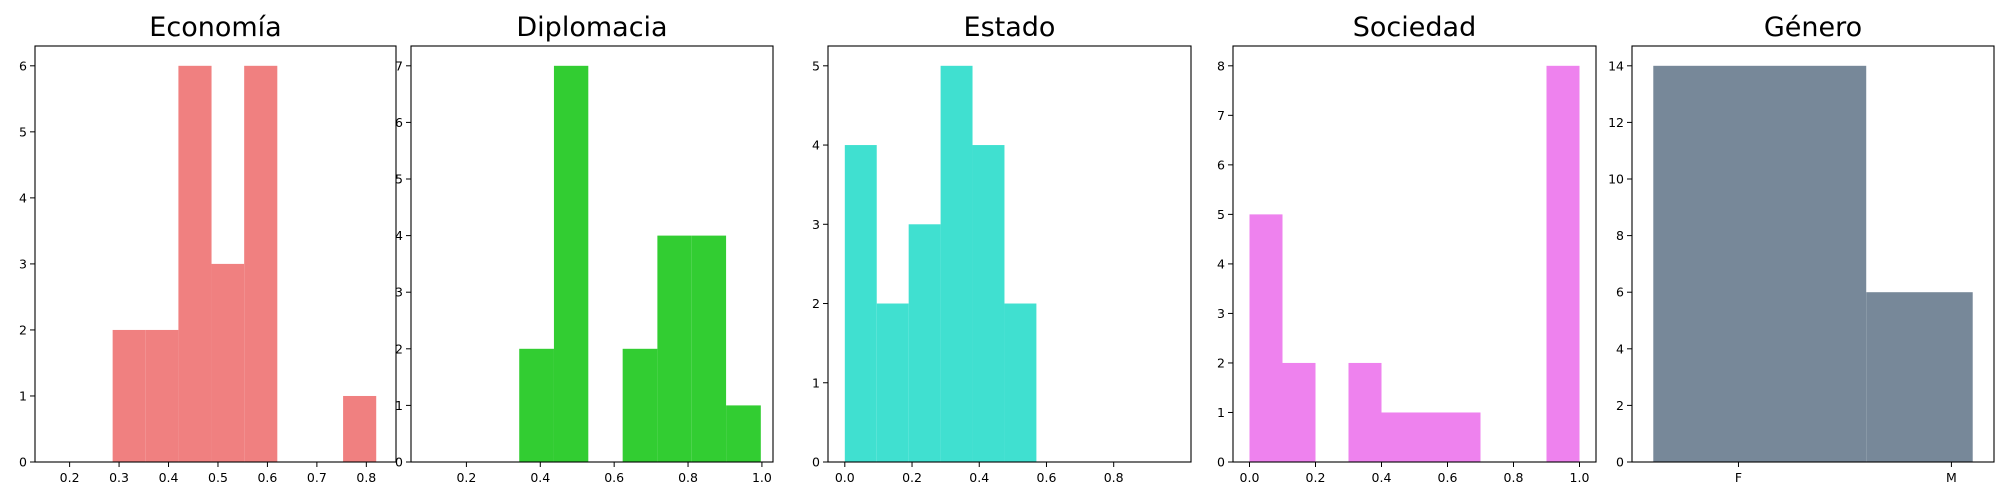 The width and height of the screenshot is (2000, 500). What do you see at coordinates (119, 477) in the screenshot?
I see `x-tick-label: 0.3` at bounding box center [119, 477].